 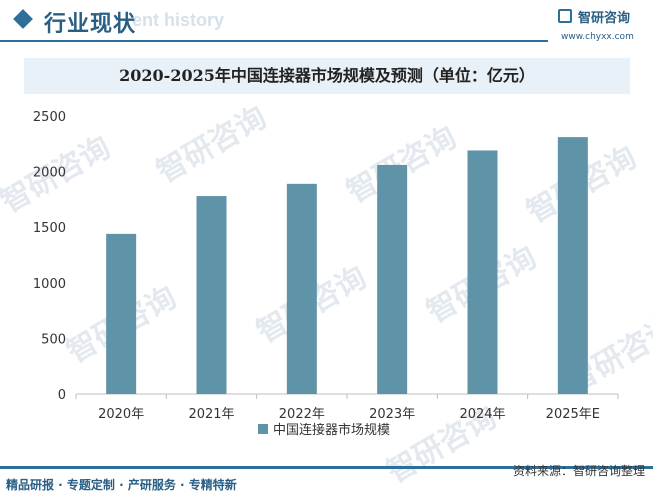 What do you see at coordinates (578, 471) in the screenshot?
I see `source-note: 资料来源：智研咨询整理` at bounding box center [578, 471].